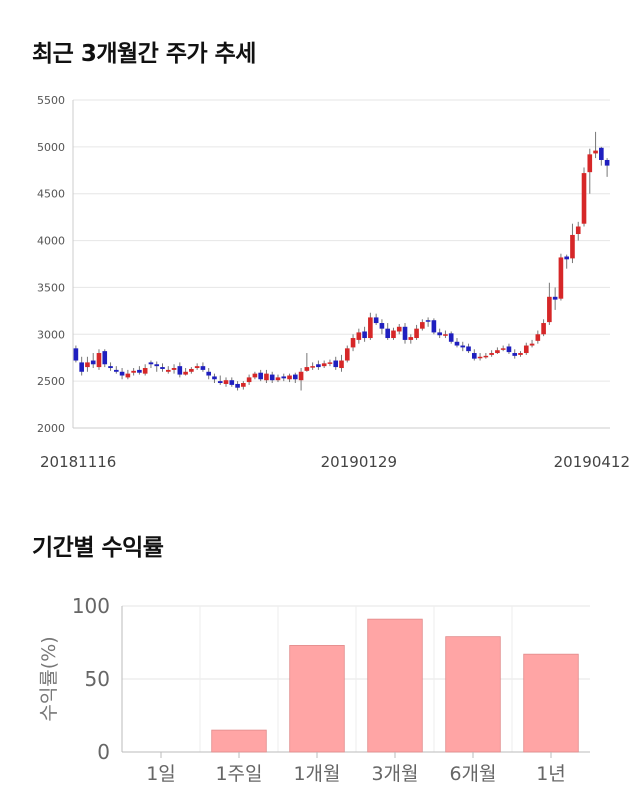 This screenshot has width=640, height=810. Describe the element at coordinates (51, 381) in the screenshot. I see `y-tick-label: 2500` at that location.